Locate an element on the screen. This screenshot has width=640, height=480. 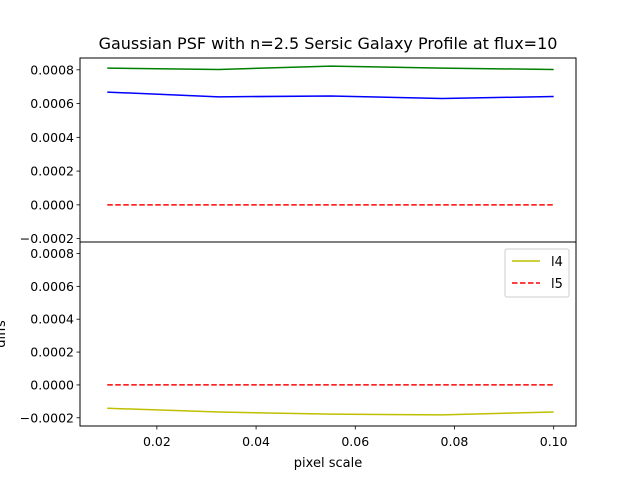
x-axis: 0.02 0.04 0.06 0.08 0.10 is located at coordinates (355, 437).